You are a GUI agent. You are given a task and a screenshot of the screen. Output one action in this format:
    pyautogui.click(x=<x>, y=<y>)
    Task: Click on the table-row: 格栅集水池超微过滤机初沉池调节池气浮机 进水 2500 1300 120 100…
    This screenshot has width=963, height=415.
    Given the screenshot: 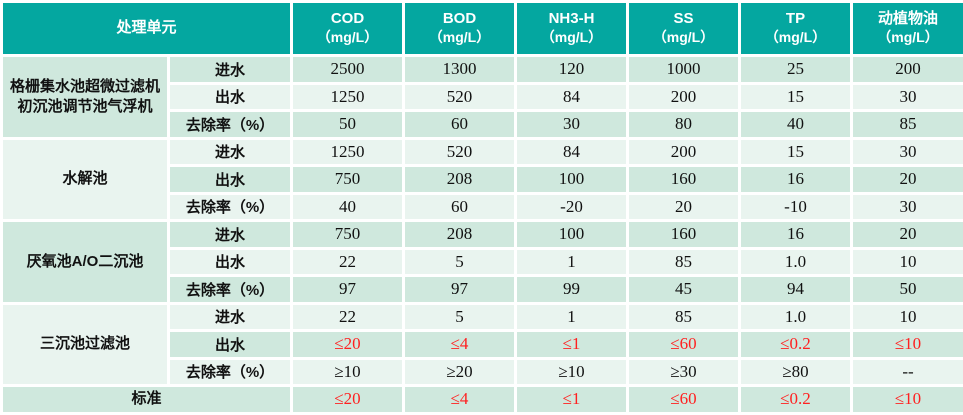 What is the action you would take?
    pyautogui.click(x=482, y=70)
    